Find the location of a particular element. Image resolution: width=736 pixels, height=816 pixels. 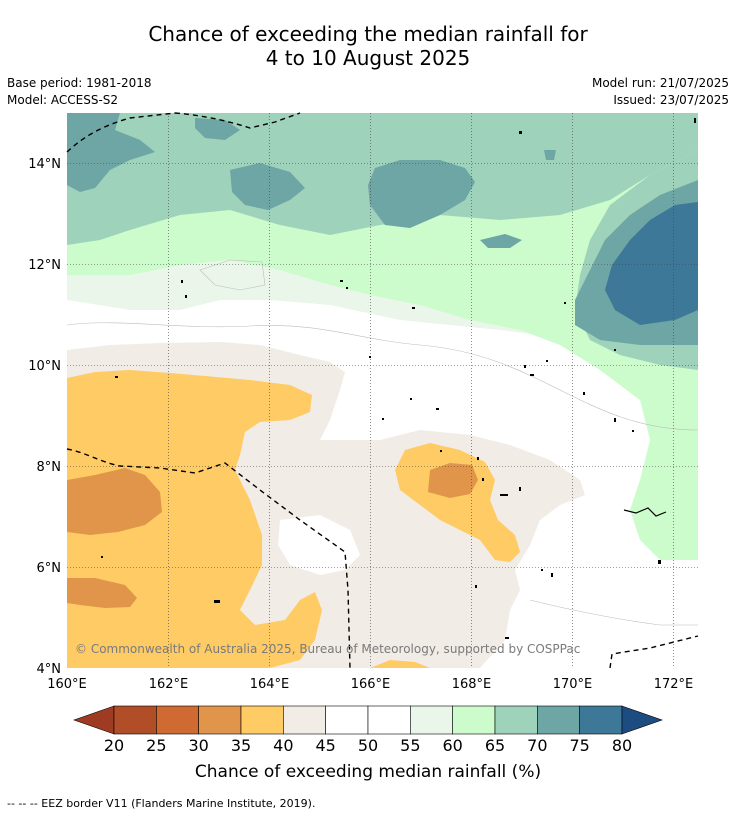

colorbar-tick-label: 50 is located at coordinates (368, 745).